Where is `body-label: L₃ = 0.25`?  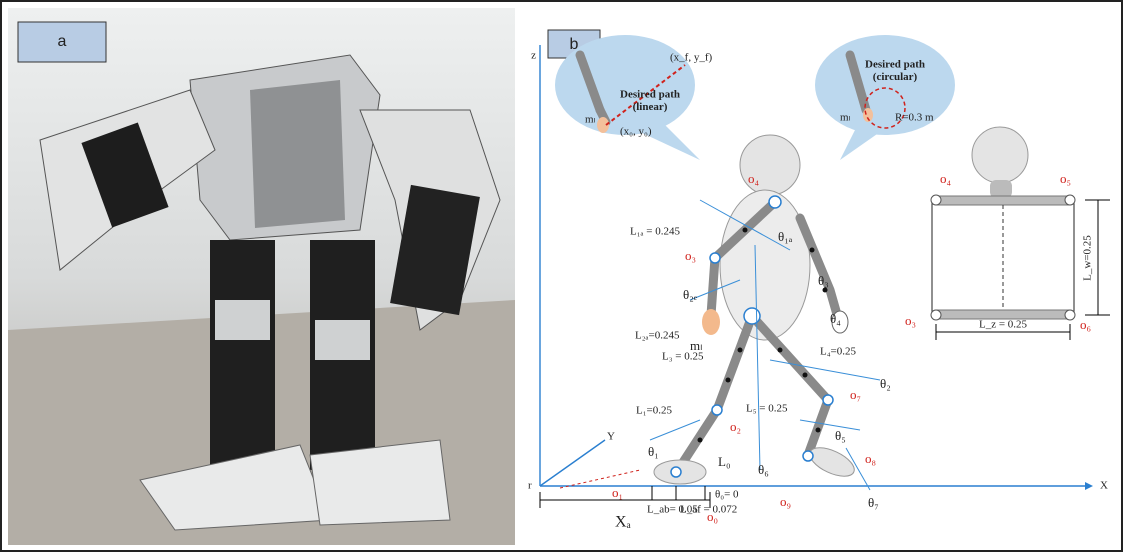
body-label: L₃ = 0.25 is located at coordinates (683, 357).